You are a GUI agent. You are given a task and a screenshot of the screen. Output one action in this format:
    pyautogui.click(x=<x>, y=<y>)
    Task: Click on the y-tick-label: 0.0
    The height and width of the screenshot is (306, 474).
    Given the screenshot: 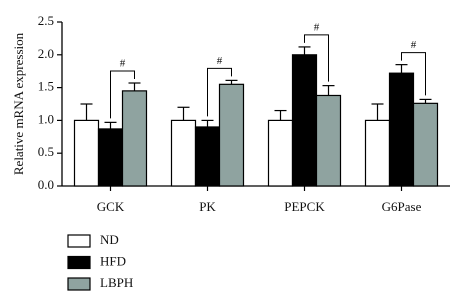 What is the action you would take?
    pyautogui.click(x=46, y=184)
    